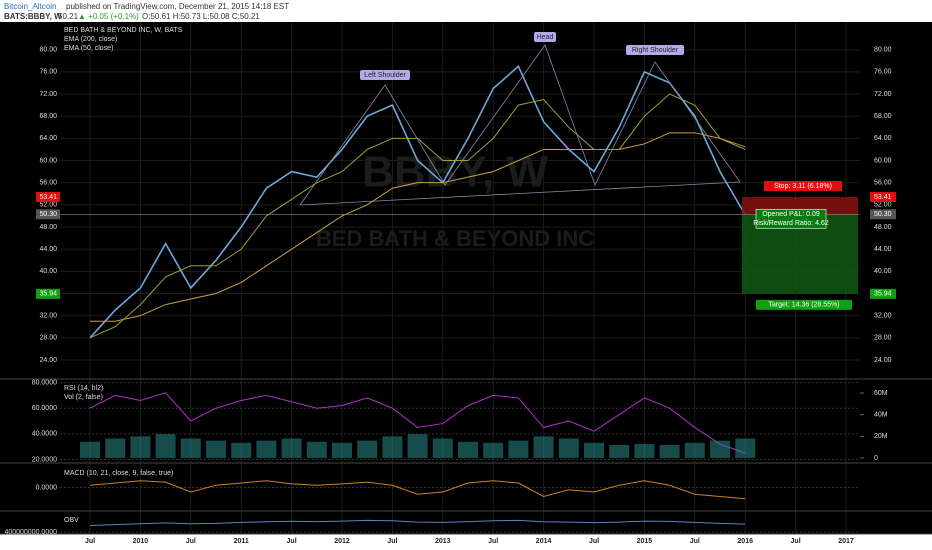 This screenshot has width=932, height=550. What do you see at coordinates (48, 271) in the screenshot?
I see `y-tick-label: 40.00` at bounding box center [48, 271].